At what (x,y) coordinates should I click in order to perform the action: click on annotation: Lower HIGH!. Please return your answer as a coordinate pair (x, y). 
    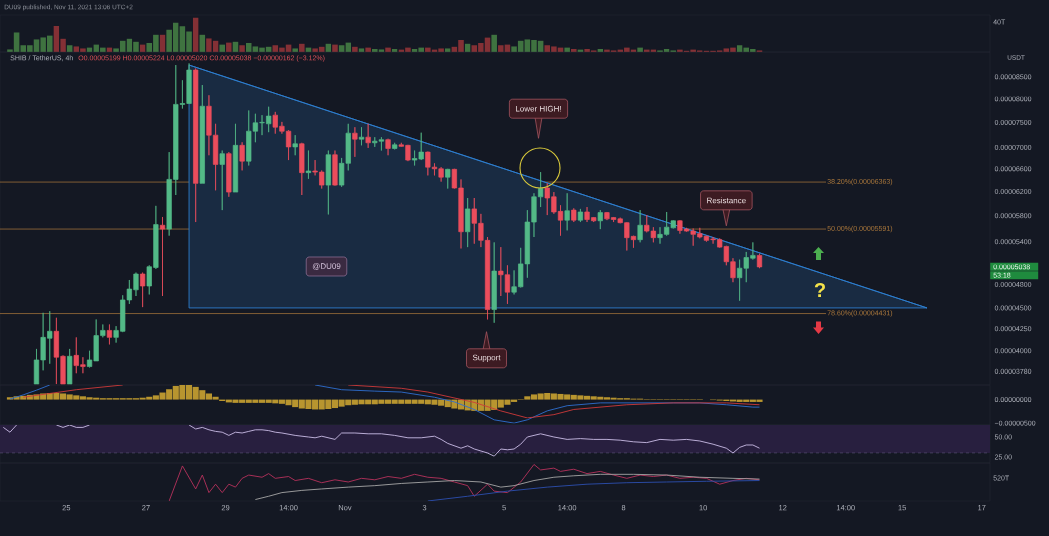
    Looking at the image, I should click on (538, 108).